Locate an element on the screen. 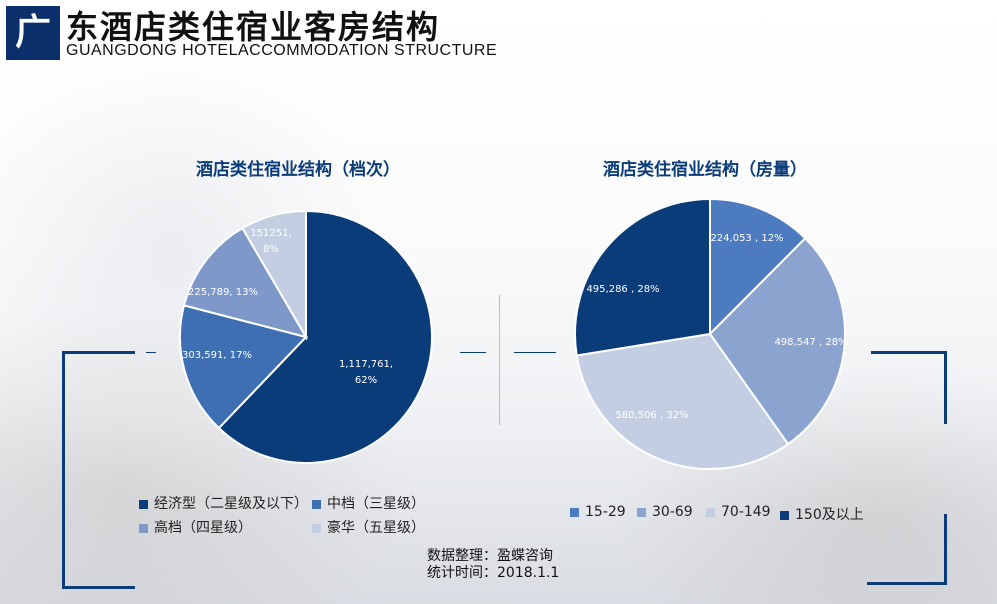  center-tick-left is located at coordinates (473, 352).